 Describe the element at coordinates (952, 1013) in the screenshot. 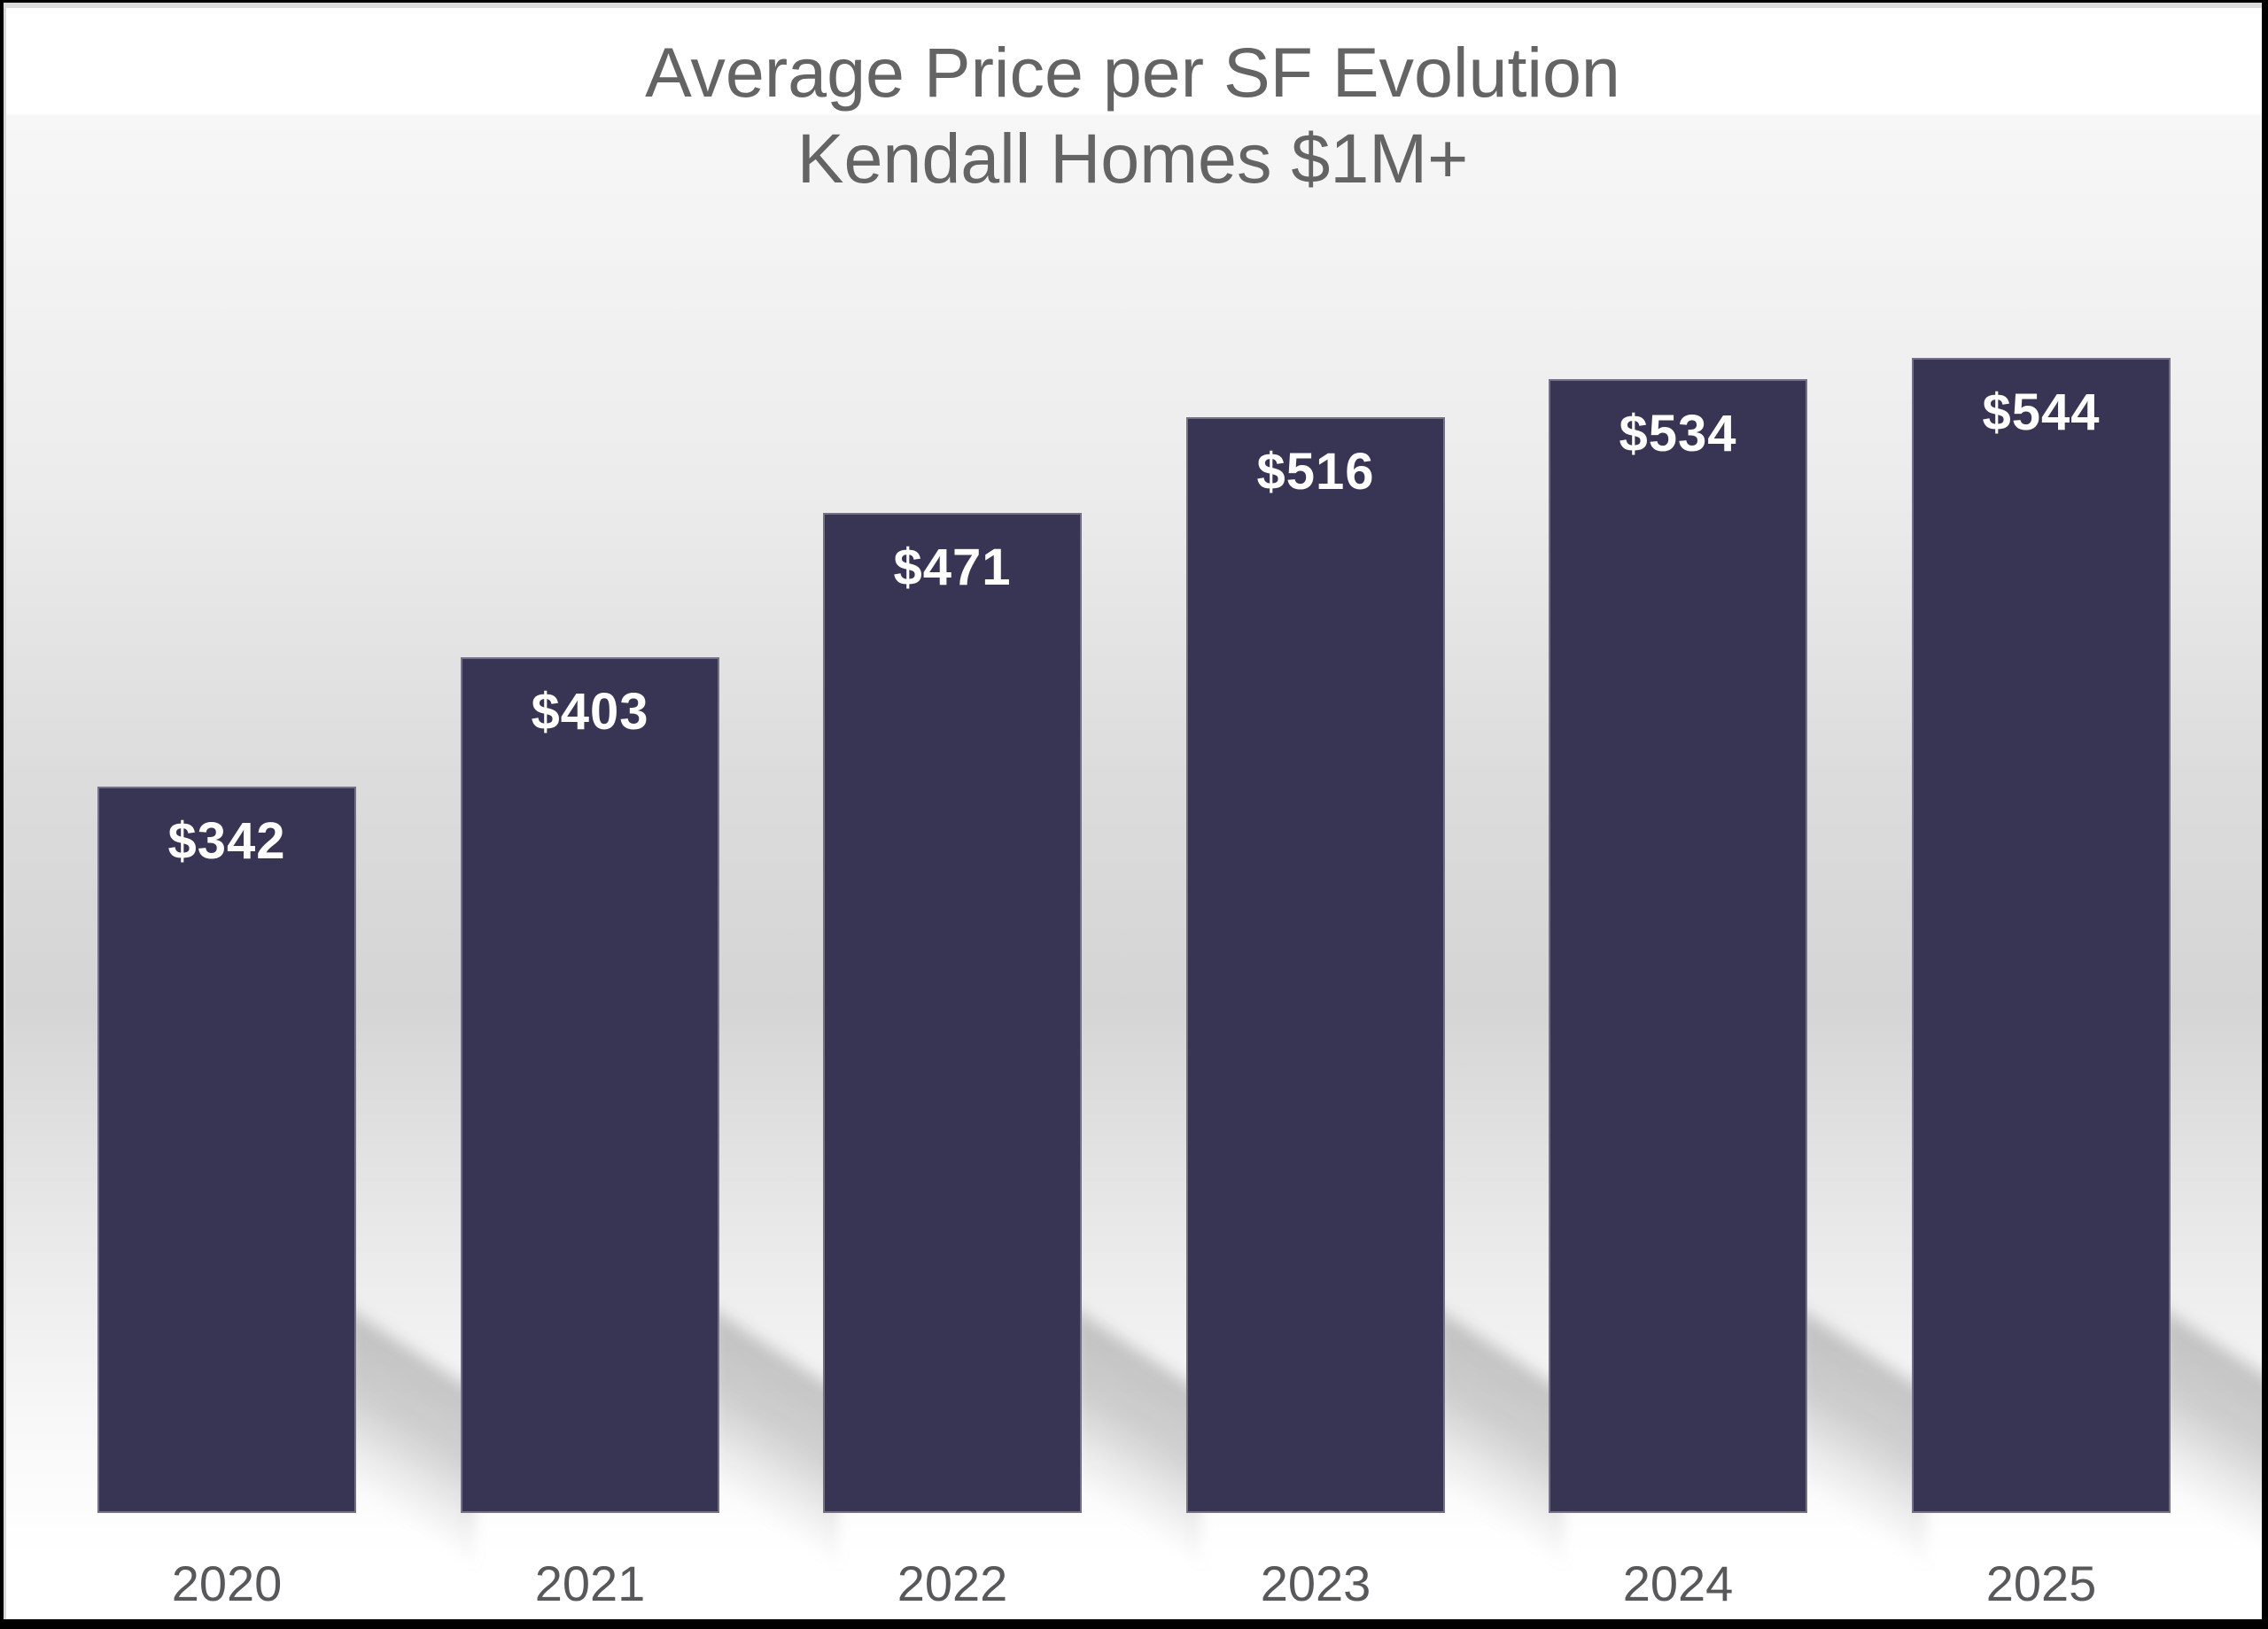

I see `bar: $471` at that location.